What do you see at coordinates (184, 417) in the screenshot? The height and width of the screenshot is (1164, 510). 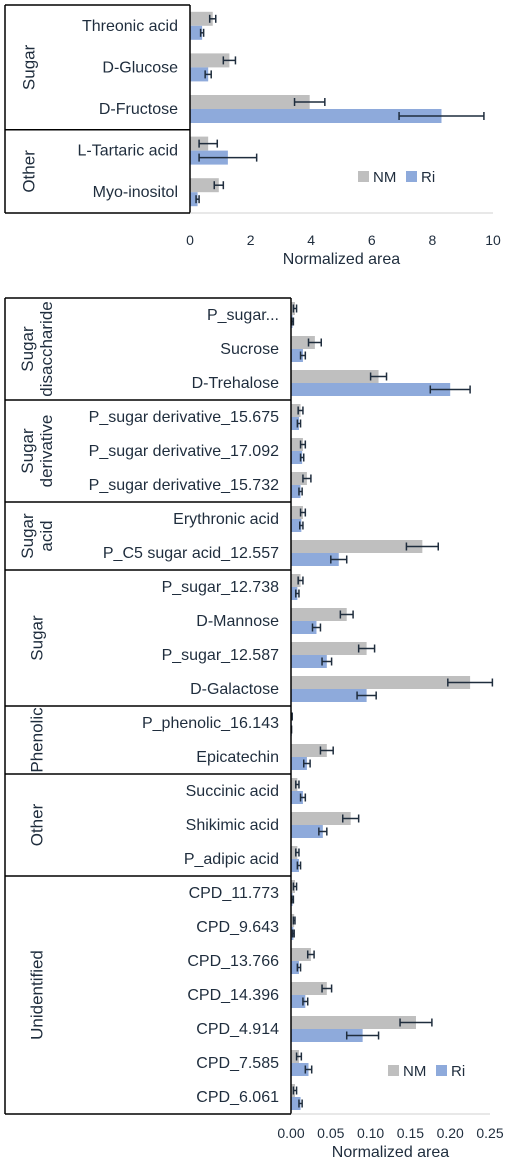 I see `category-label: P_sugar derivative_15.675` at bounding box center [184, 417].